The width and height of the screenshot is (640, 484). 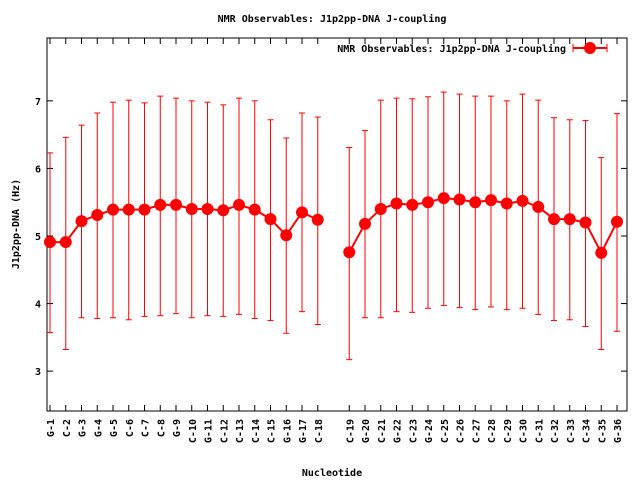 I want to click on x-tick-label: C-27, so click(x=476, y=431).